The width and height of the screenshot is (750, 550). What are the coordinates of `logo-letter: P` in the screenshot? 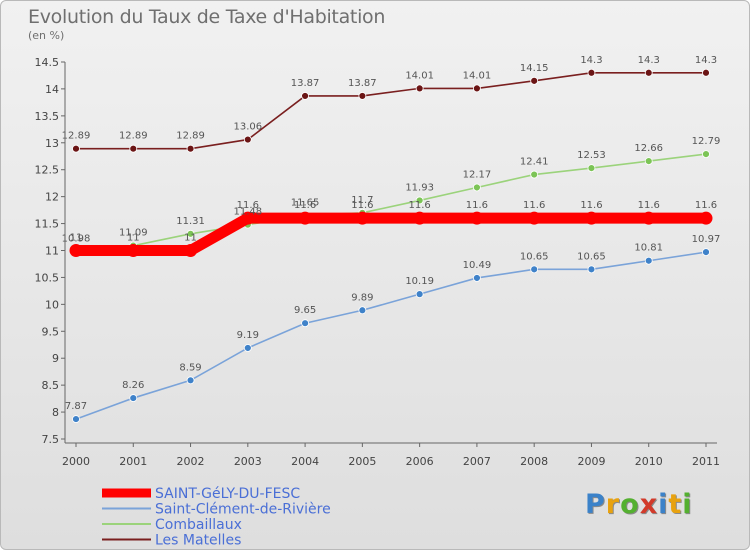 It's located at (595, 504).